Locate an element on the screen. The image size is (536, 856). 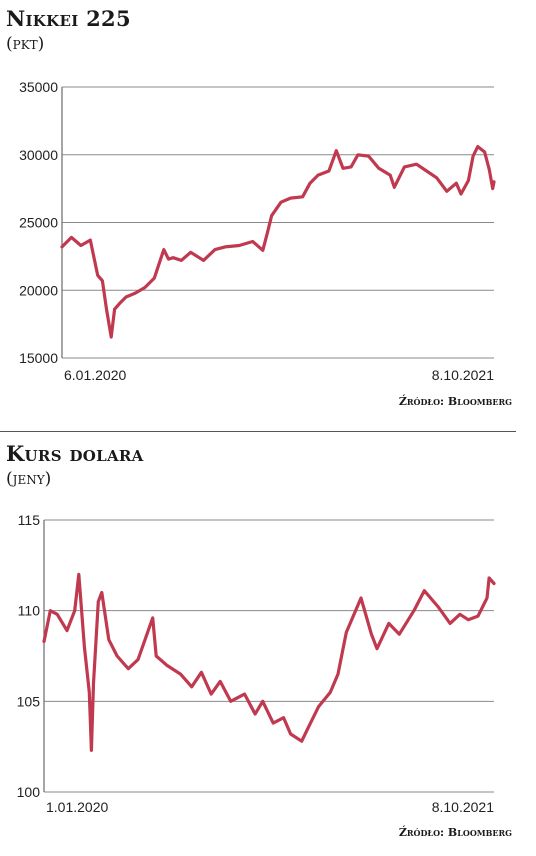
y-tick-label: 35000 is located at coordinates (38, 87).